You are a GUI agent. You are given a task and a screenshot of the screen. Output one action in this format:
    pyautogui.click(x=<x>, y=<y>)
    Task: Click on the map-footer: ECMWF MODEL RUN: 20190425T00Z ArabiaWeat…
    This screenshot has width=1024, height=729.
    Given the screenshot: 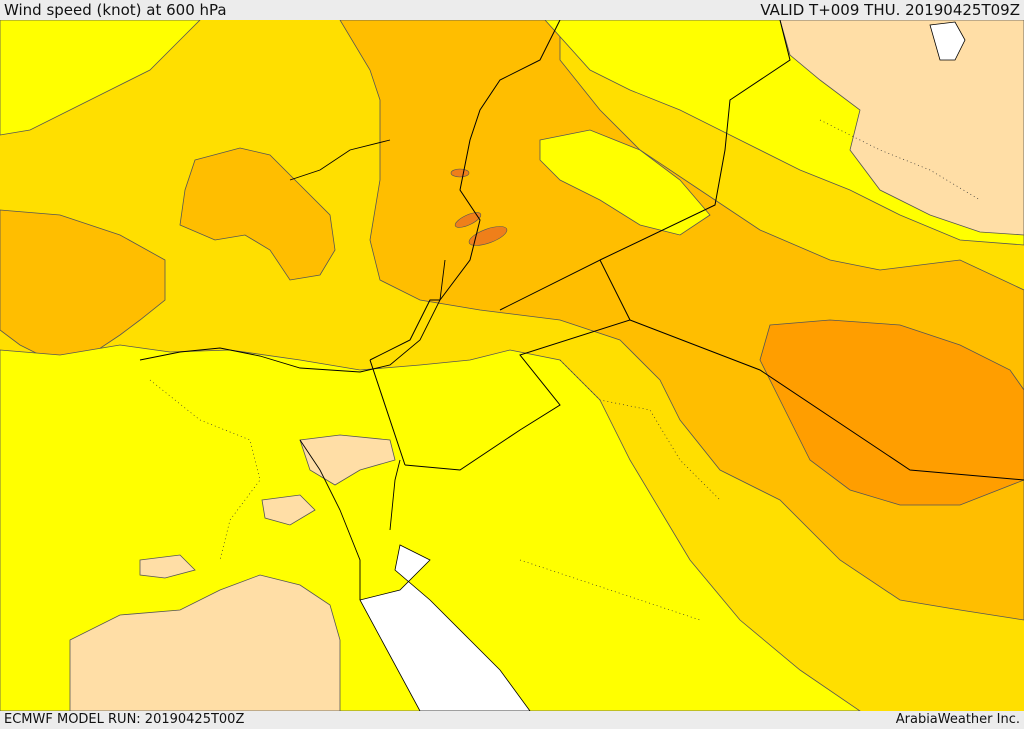 What is the action you would take?
    pyautogui.click(x=512, y=720)
    